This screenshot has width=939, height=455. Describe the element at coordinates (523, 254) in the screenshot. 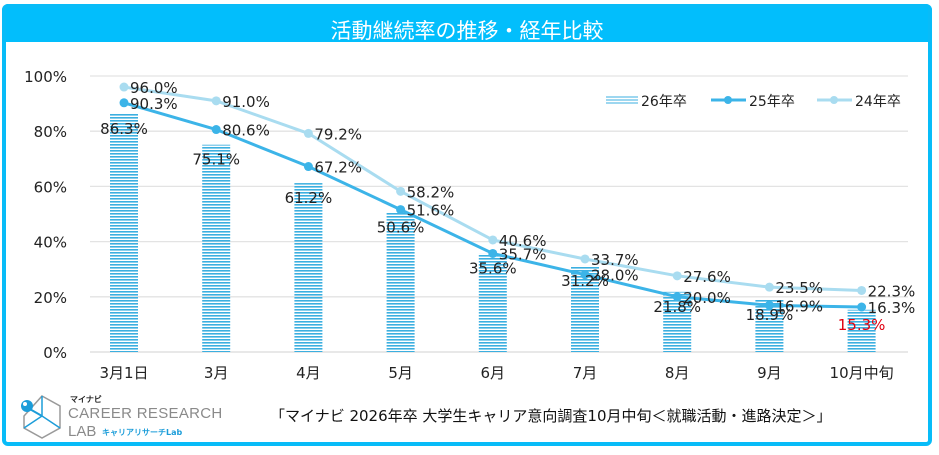

I see `data-label-25年卒: 35.7%` at that location.